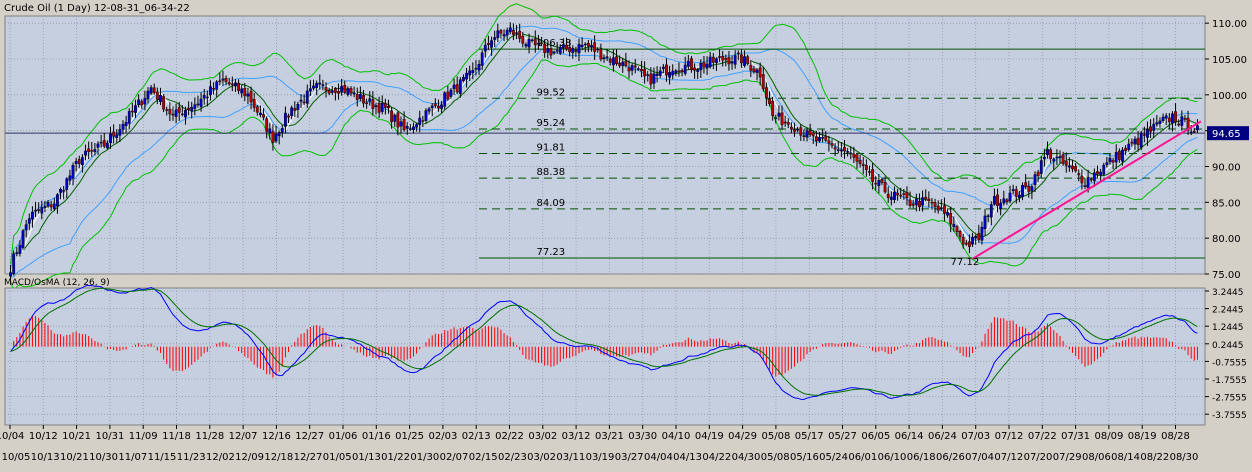 This screenshot has height=472, width=1252. I want to click on date-label-top: 08/09, so click(1108, 436).